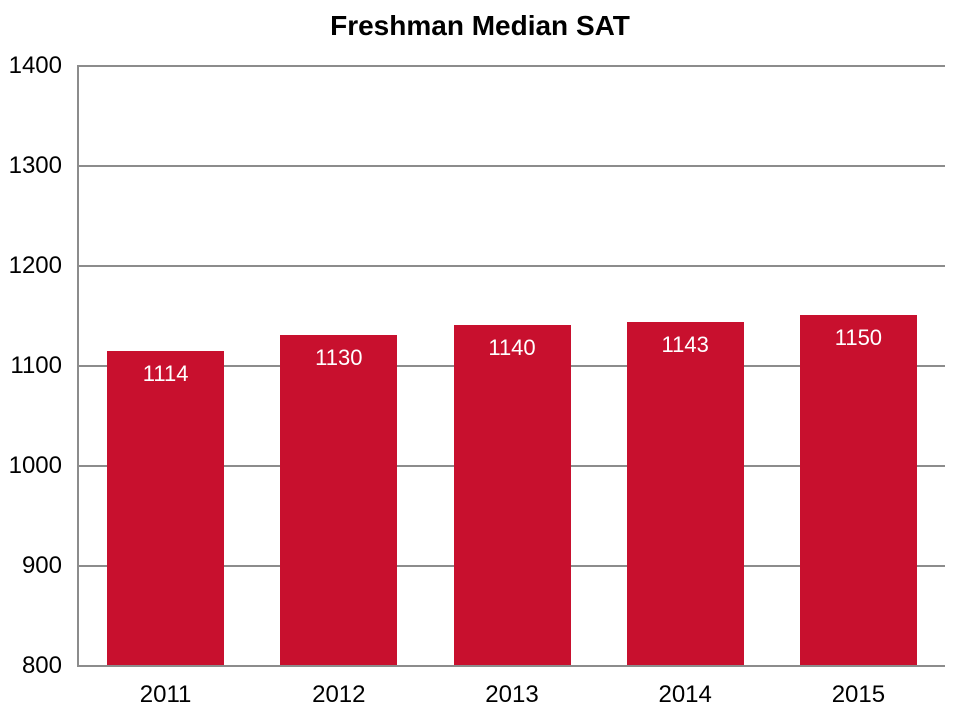 This screenshot has height=720, width=960. Describe the element at coordinates (165, 694) in the screenshot. I see `x-axis-tick-label: 2011` at that location.